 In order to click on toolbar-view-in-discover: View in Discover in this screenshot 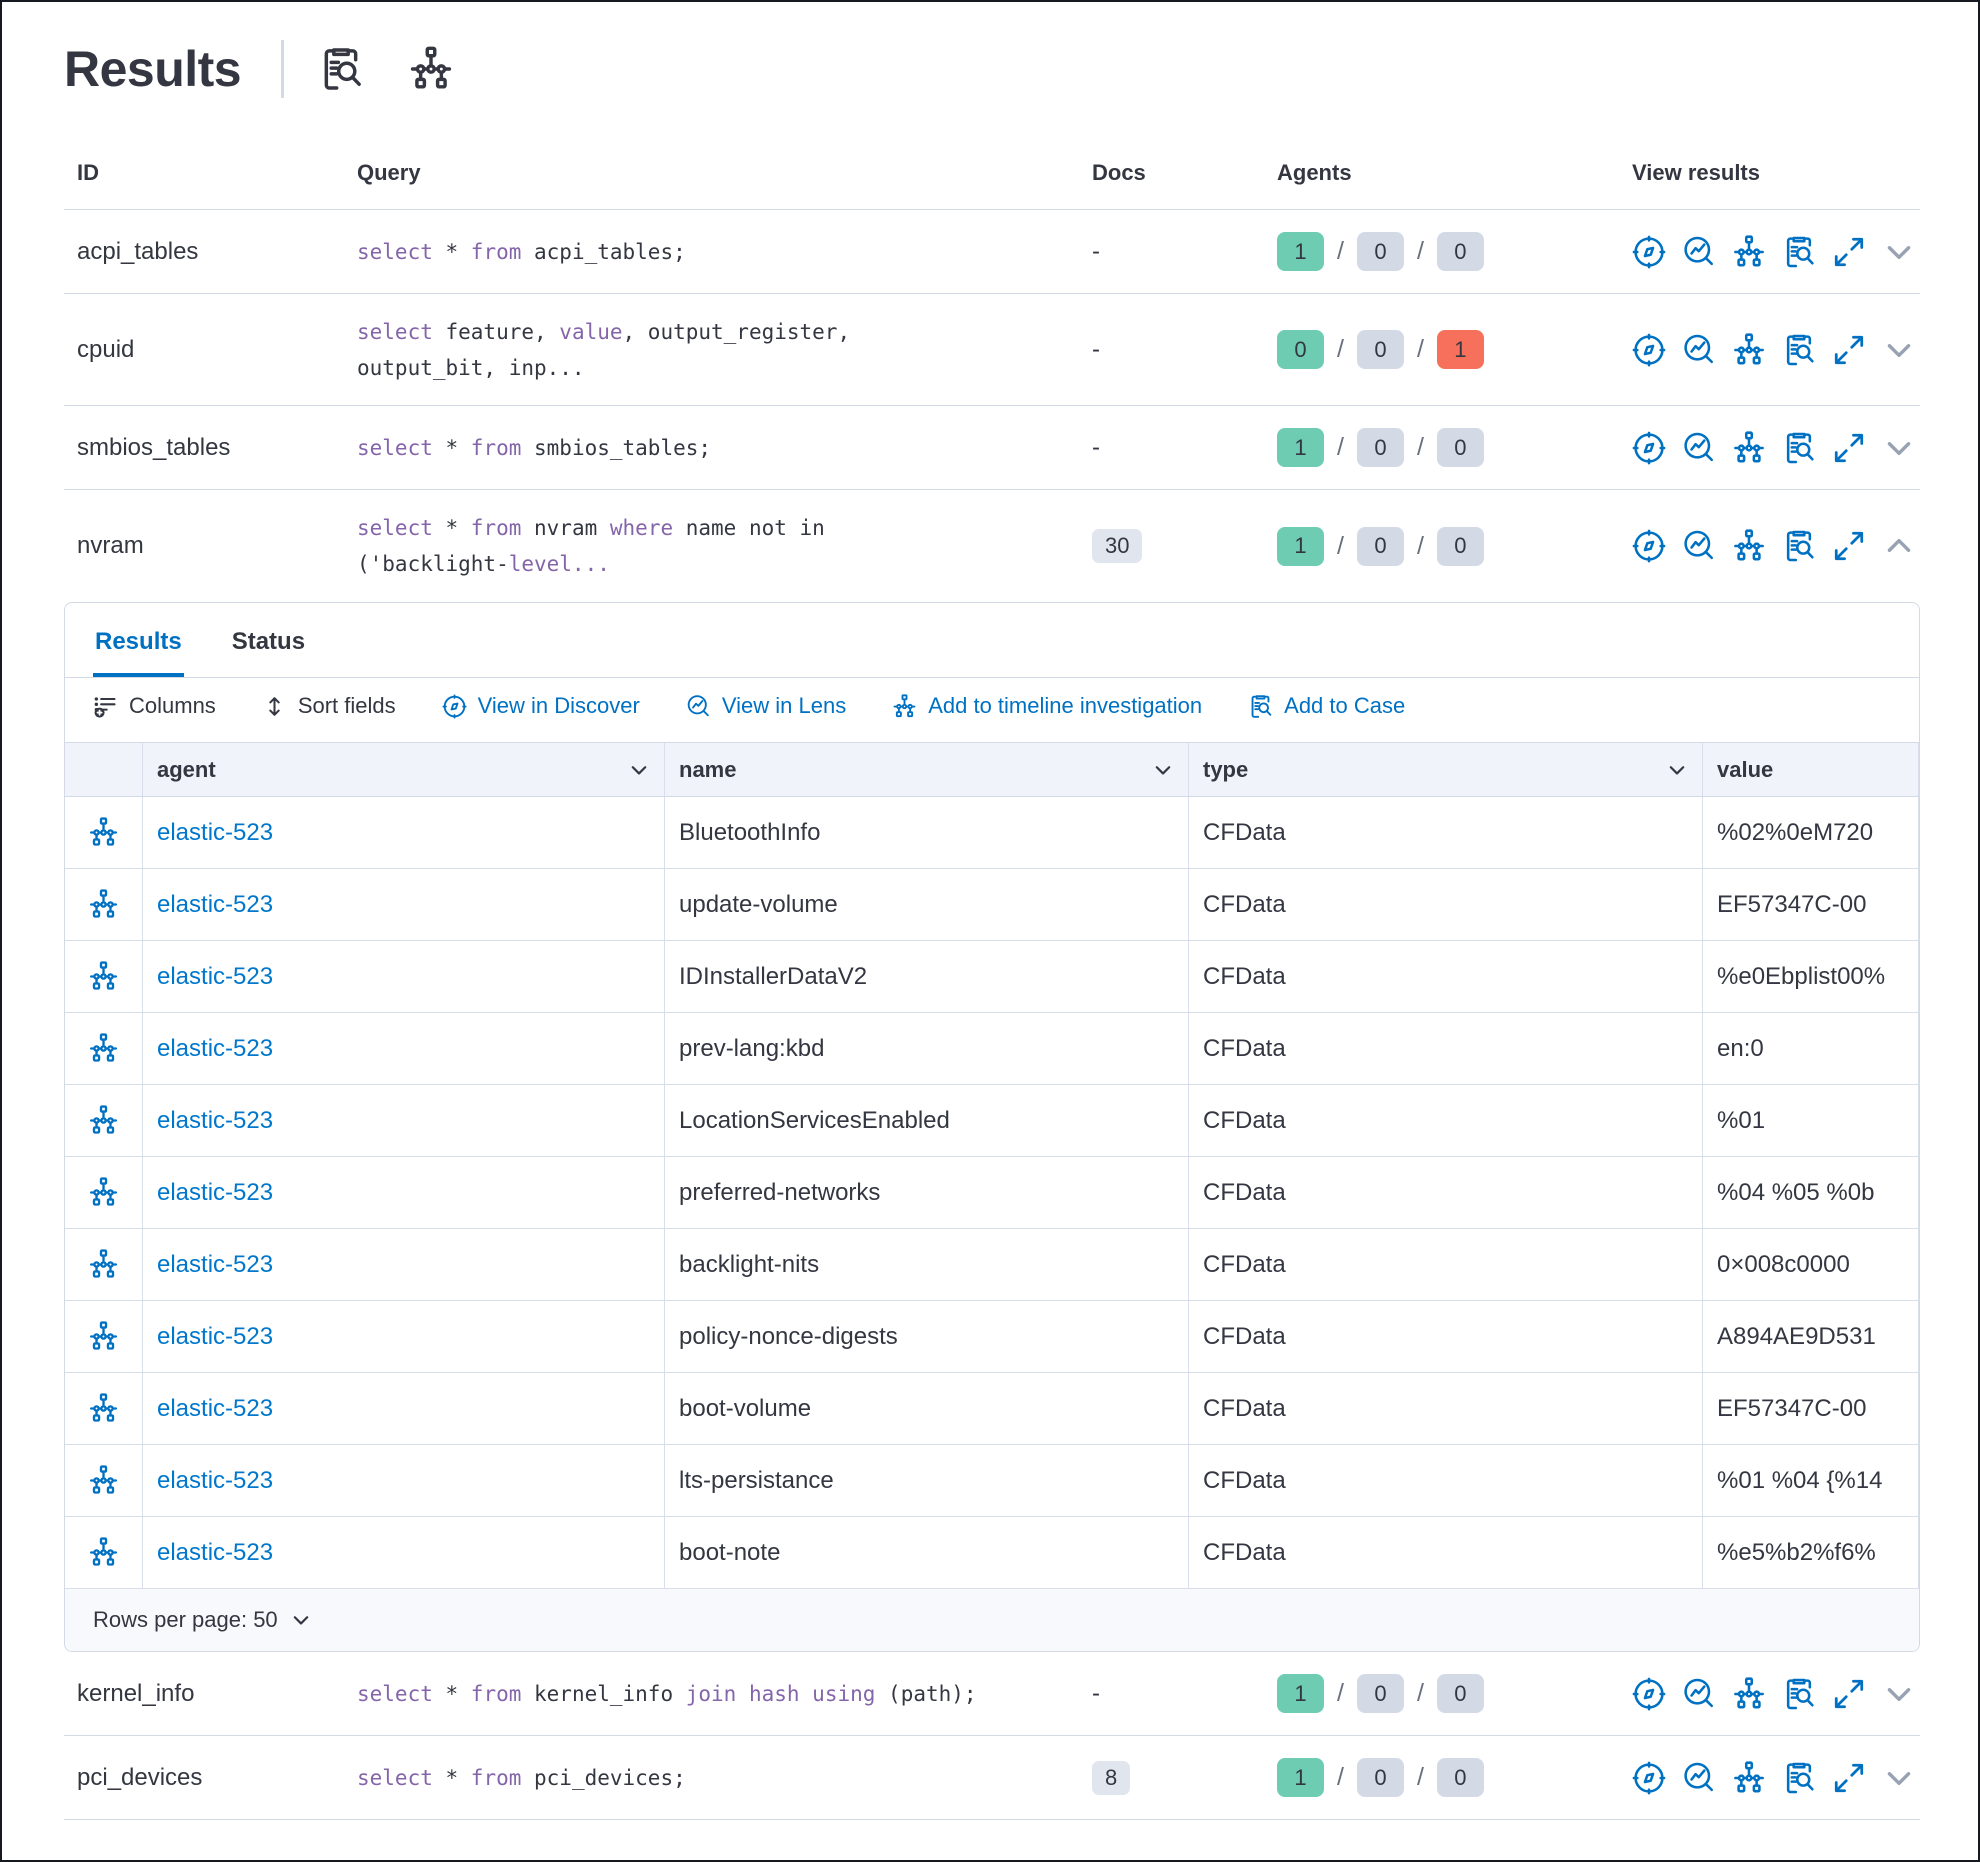, I will do `click(541, 706)`.